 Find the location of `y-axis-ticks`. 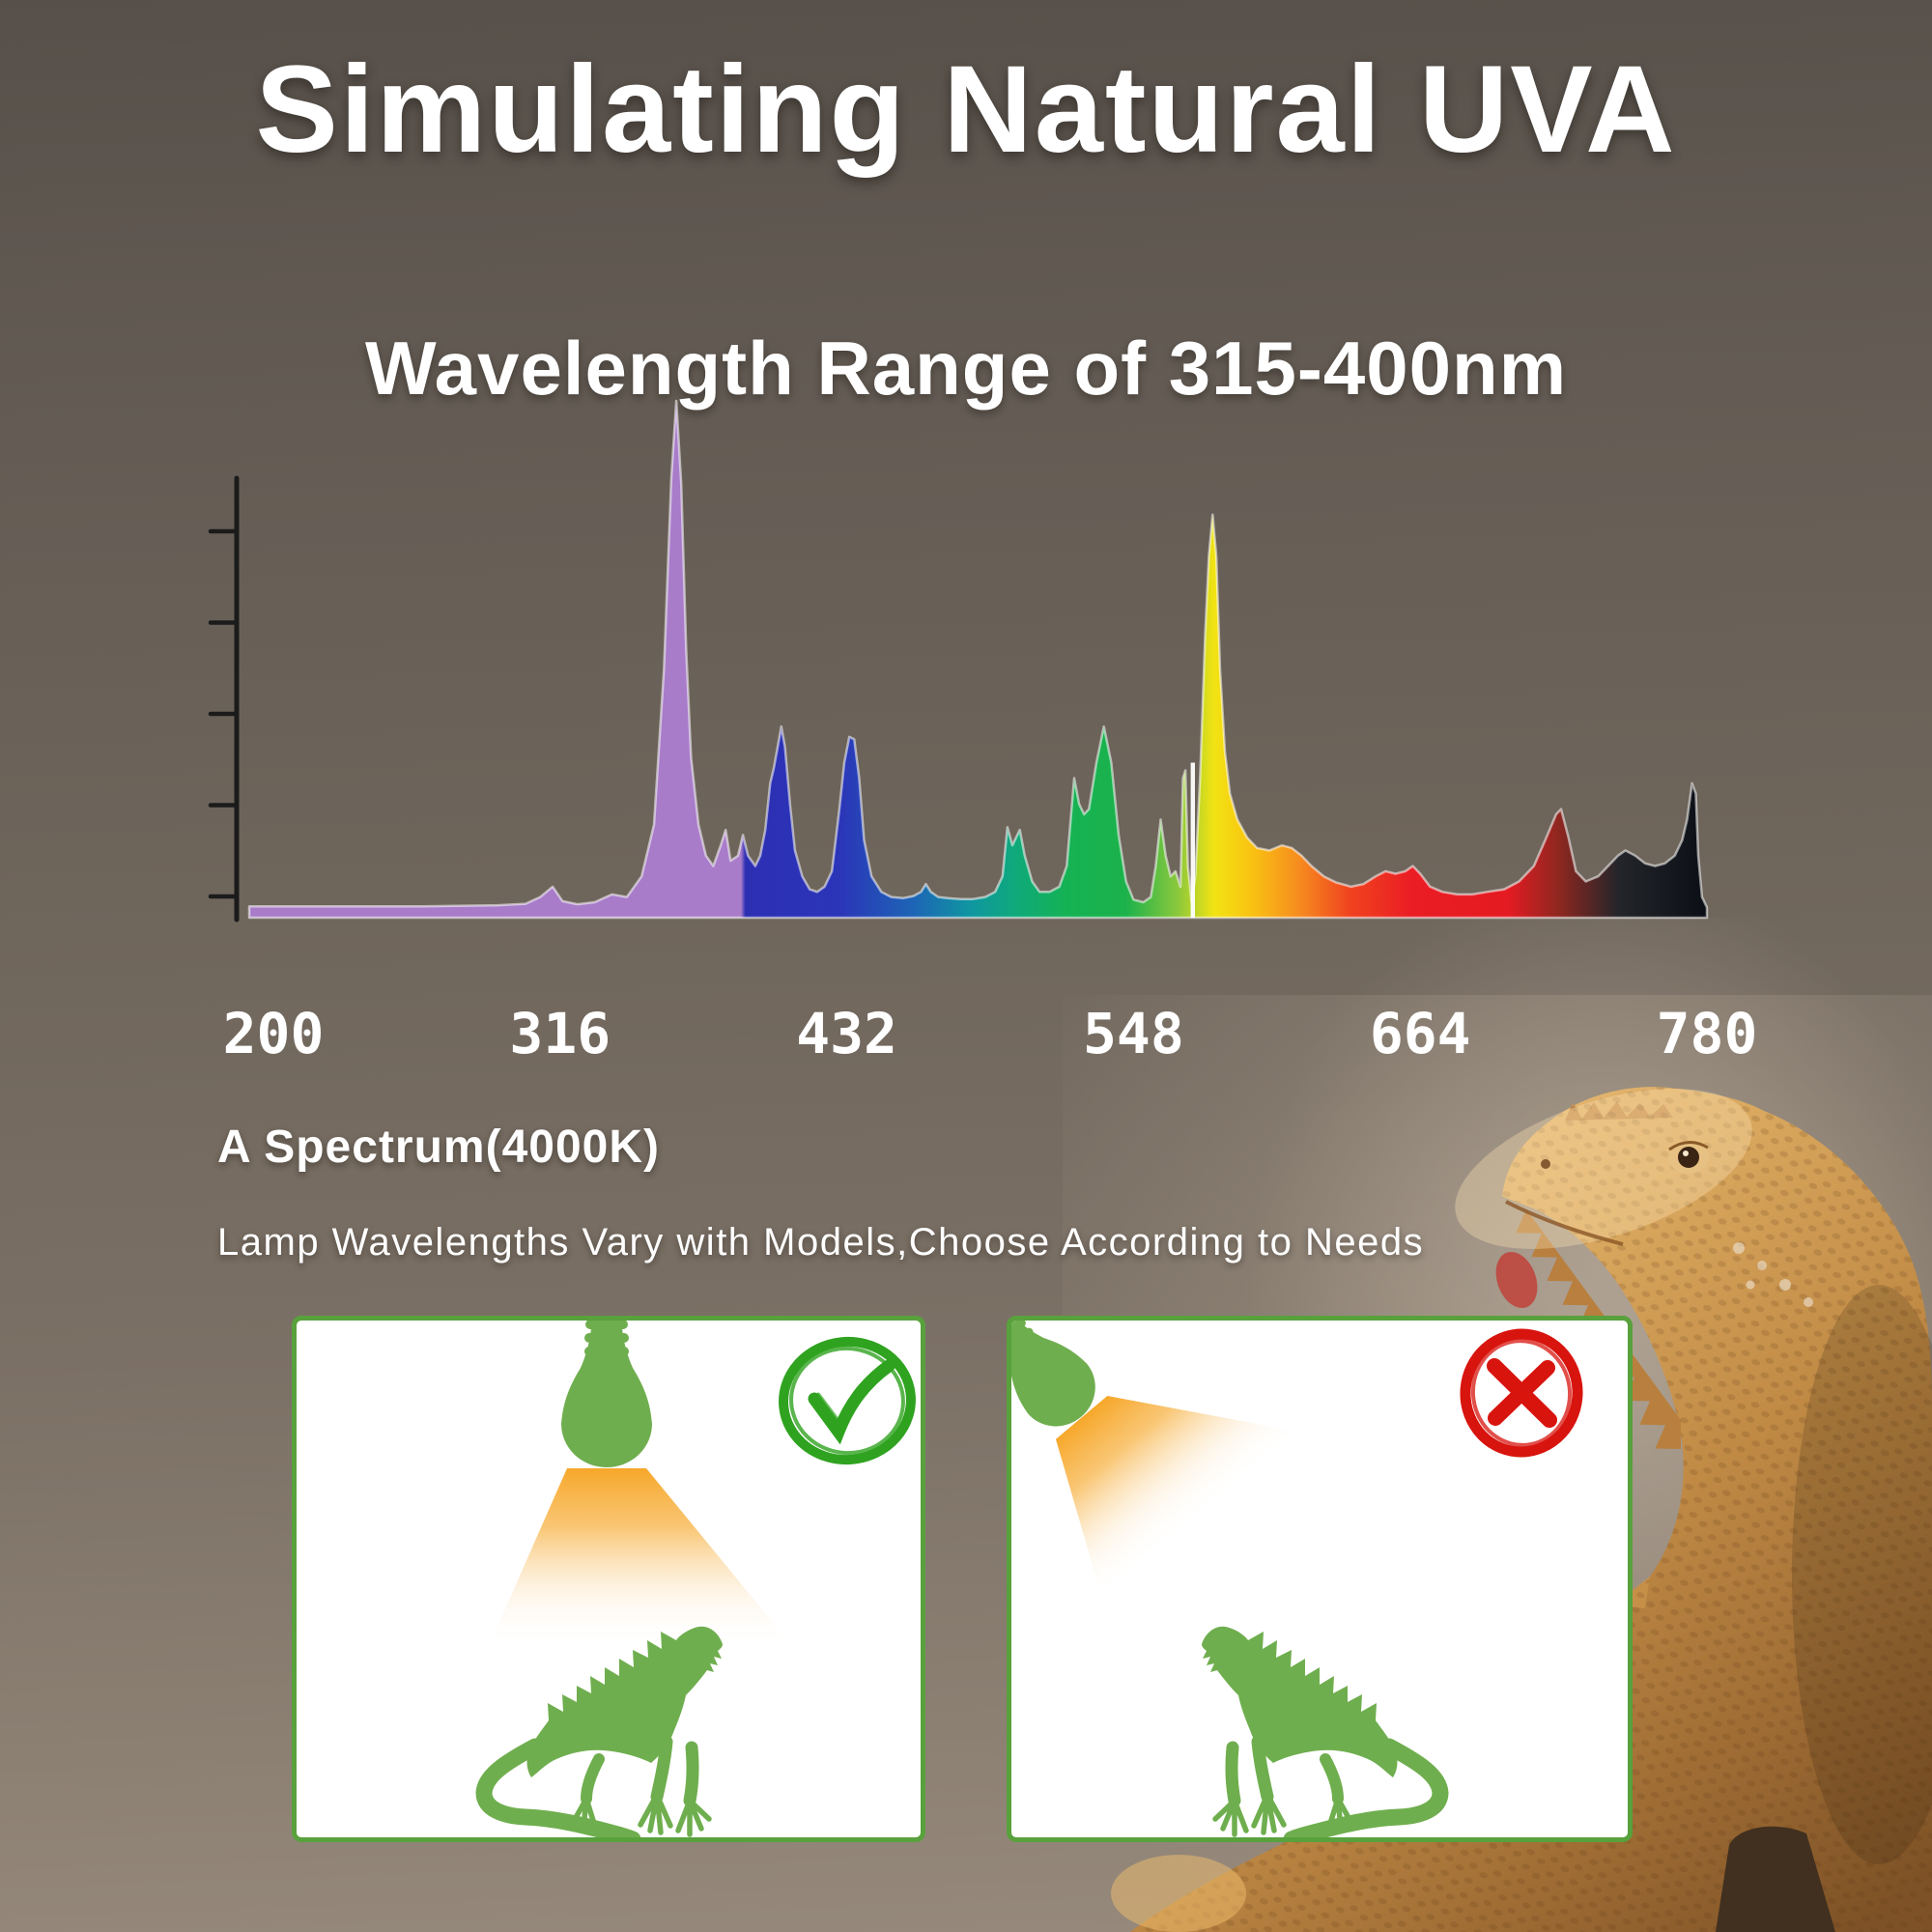

y-axis-ticks is located at coordinates (224, 713).